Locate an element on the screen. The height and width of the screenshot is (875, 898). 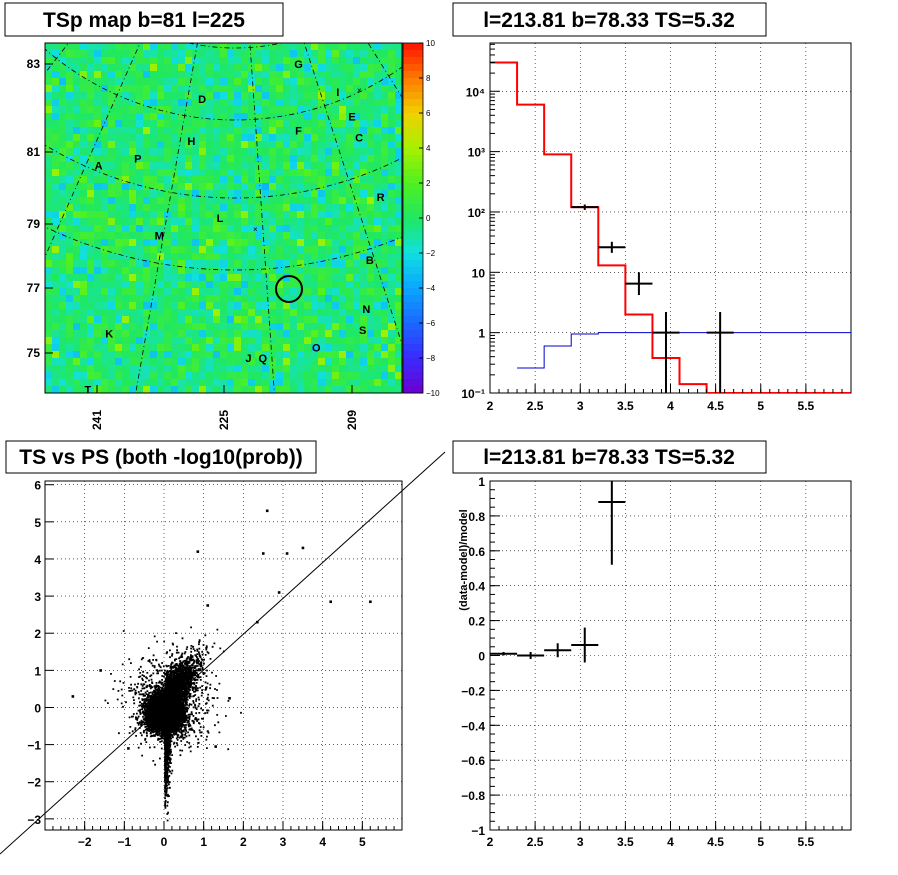
colorbar-tick-label: −6 is located at coordinates (431, 323).